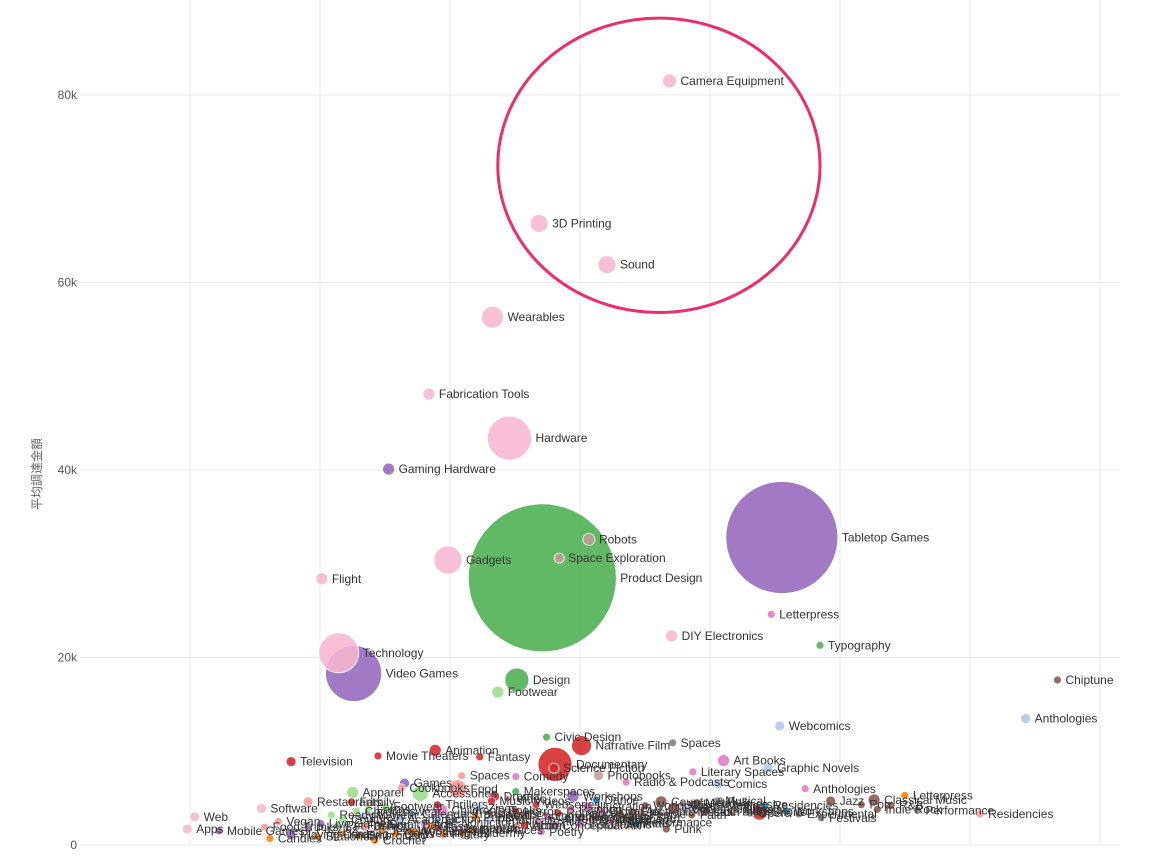 The image size is (1176, 868). What do you see at coordinates (820, 726) in the screenshot?
I see `bubble-label: Webcomics` at bounding box center [820, 726].